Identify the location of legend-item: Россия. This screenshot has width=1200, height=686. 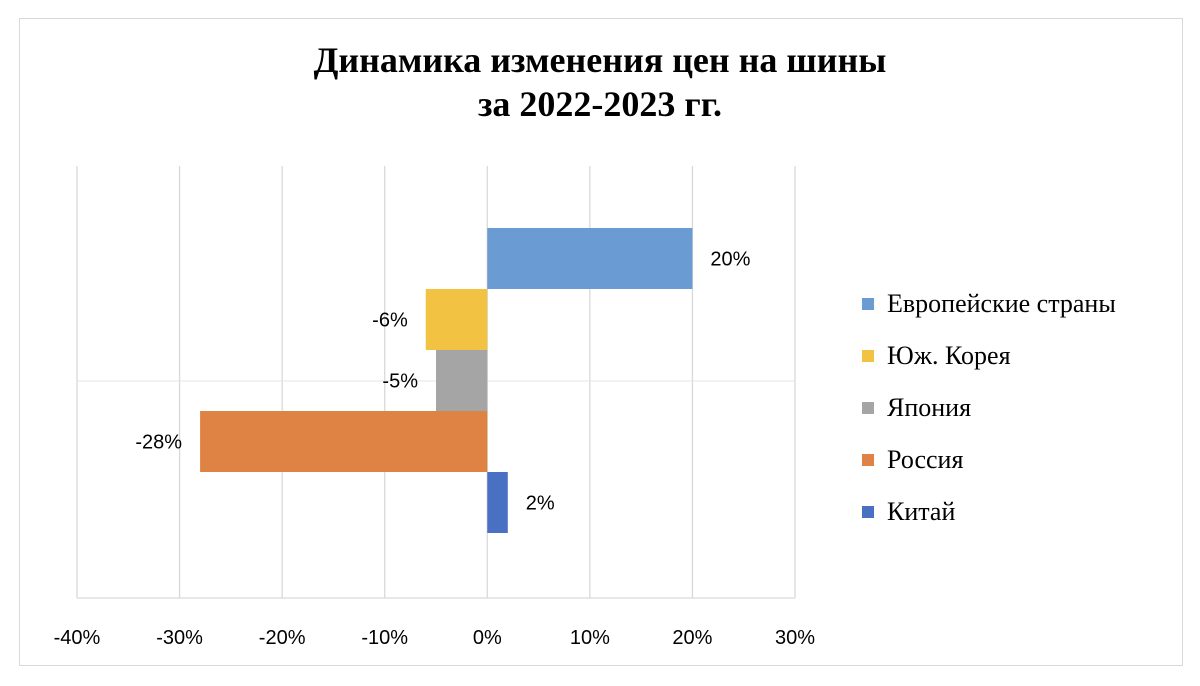
(1017, 460).